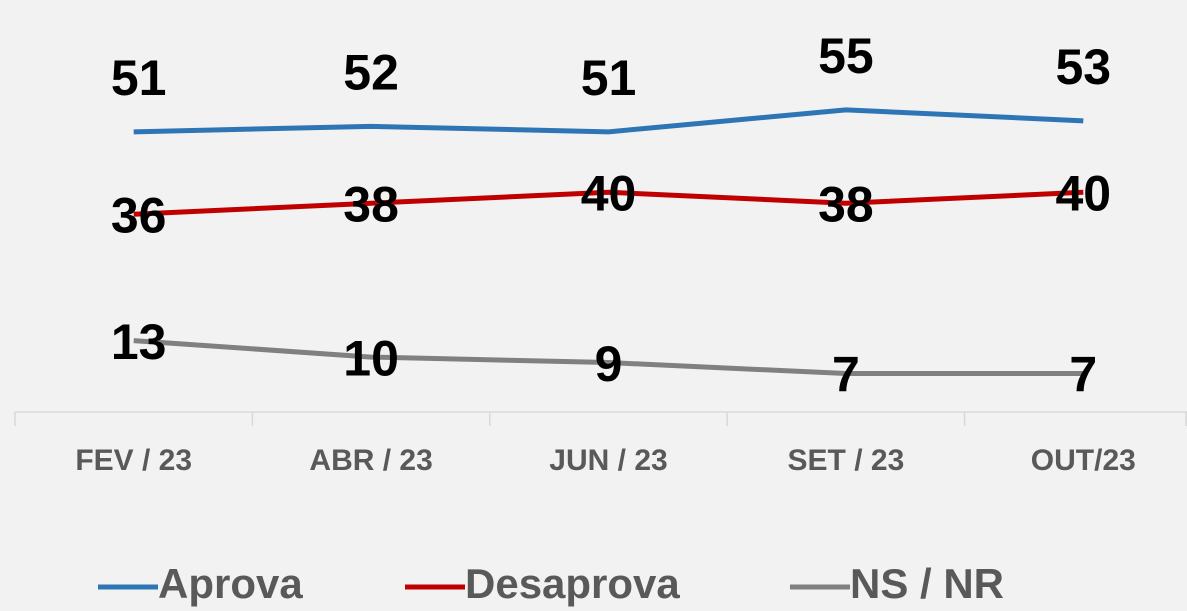 This screenshot has width=1187, height=611. Describe the element at coordinates (230, 583) in the screenshot. I see `legend-label: Aprova` at that location.